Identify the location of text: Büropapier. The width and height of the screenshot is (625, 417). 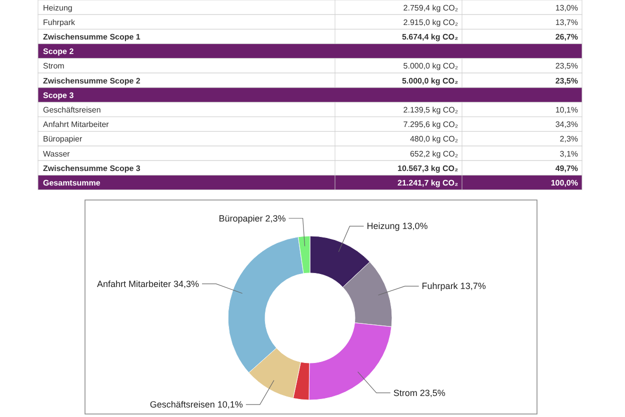
(62, 139).